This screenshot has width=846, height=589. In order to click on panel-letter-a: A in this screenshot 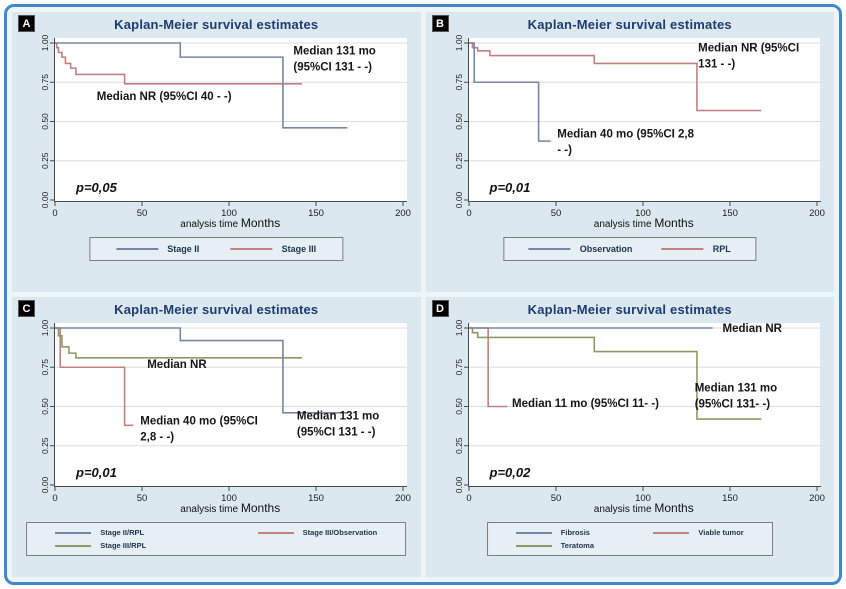, I will do `click(26, 23)`.